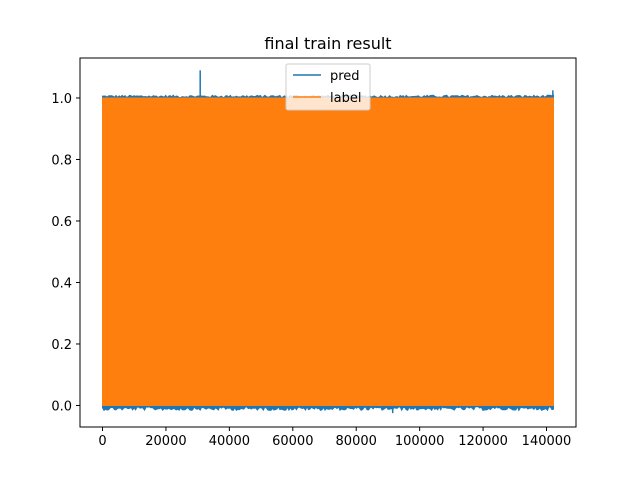 This screenshot has width=640, height=480. What do you see at coordinates (229, 441) in the screenshot?
I see `x-tick-label: 40000` at bounding box center [229, 441].